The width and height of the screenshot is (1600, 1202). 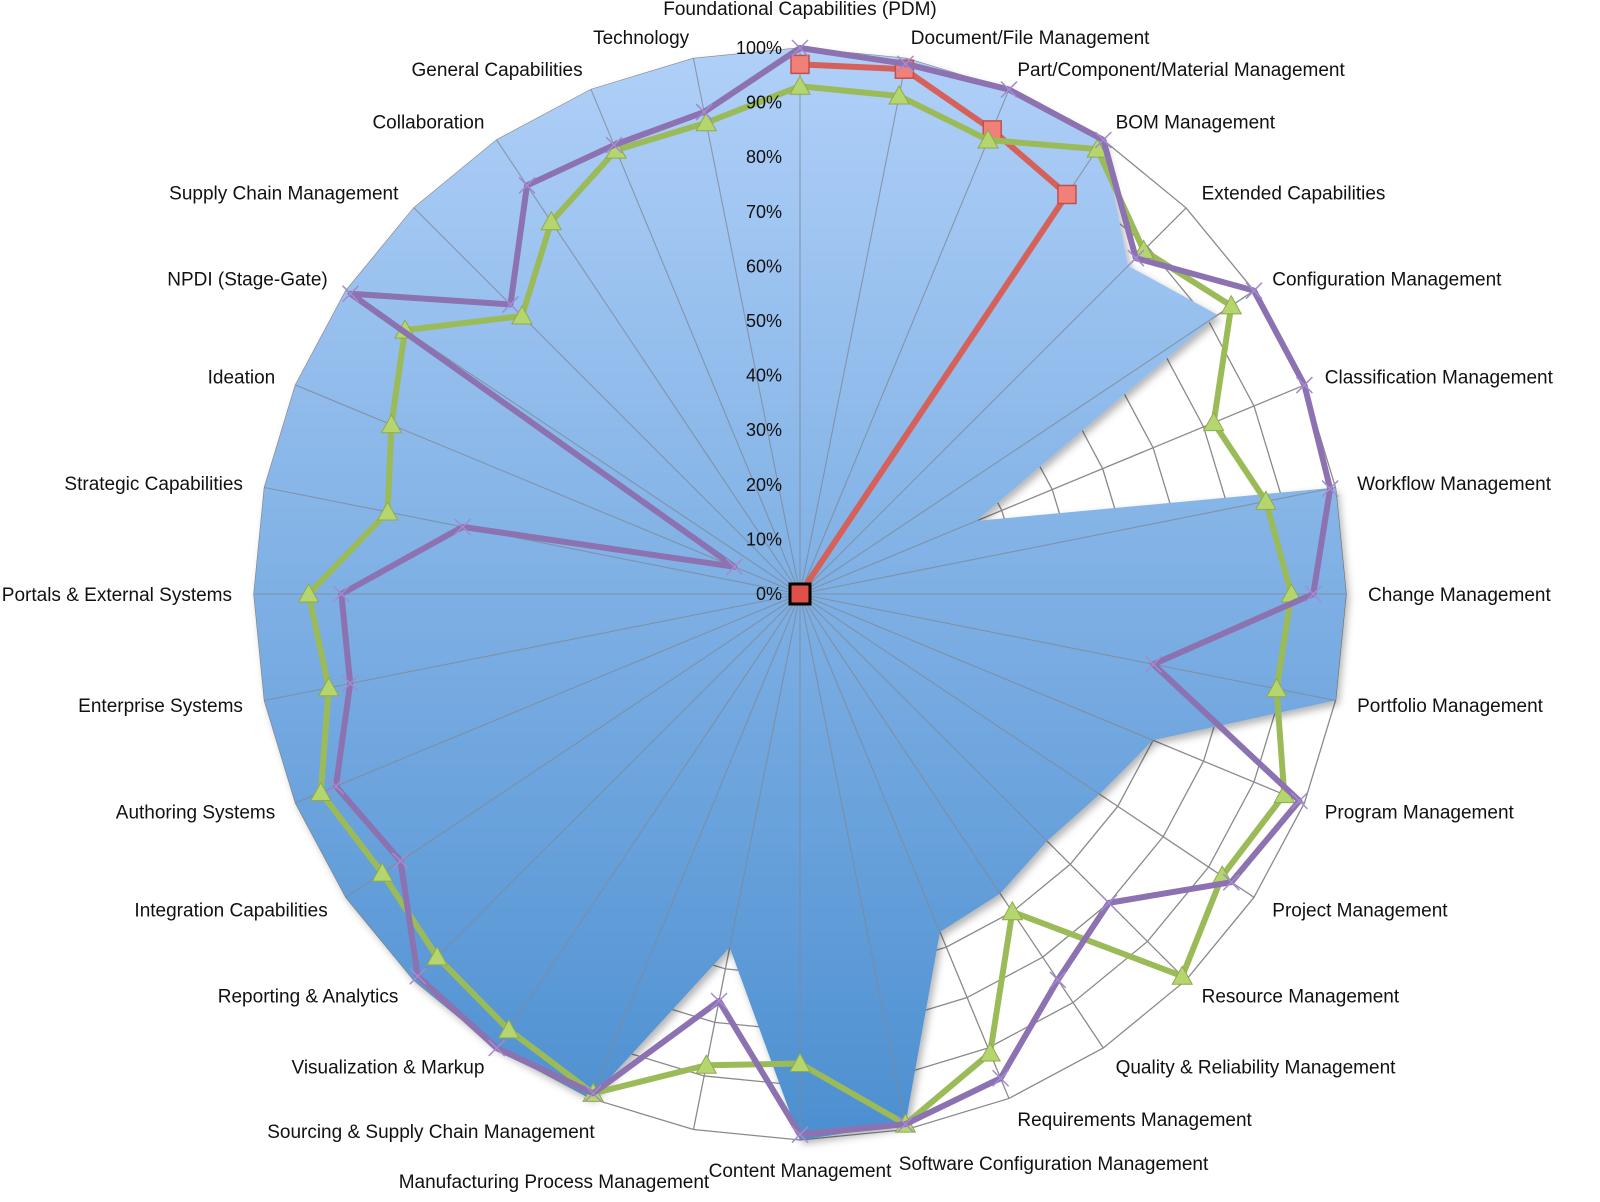 What do you see at coordinates (1054, 1164) in the screenshot?
I see `category-label: Software Configuration Management` at bounding box center [1054, 1164].